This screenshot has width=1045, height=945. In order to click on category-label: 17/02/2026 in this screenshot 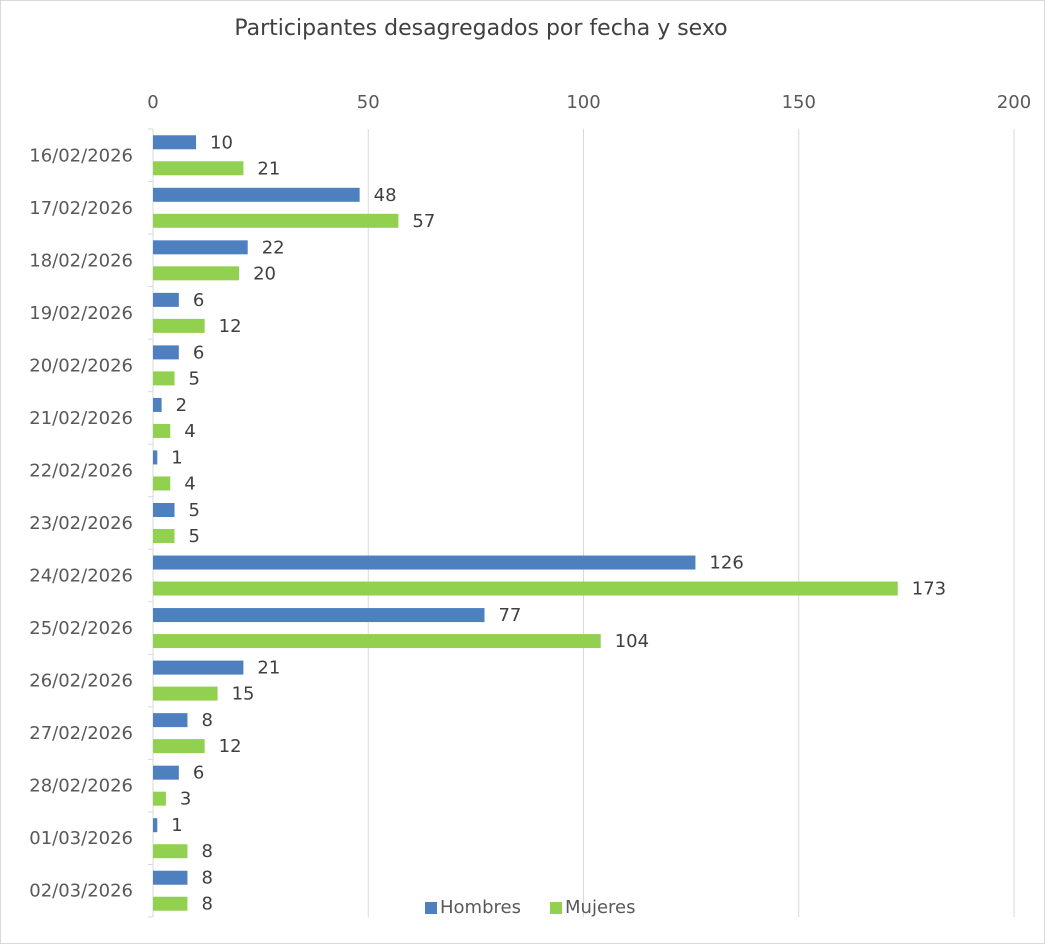, I will do `click(81, 208)`.